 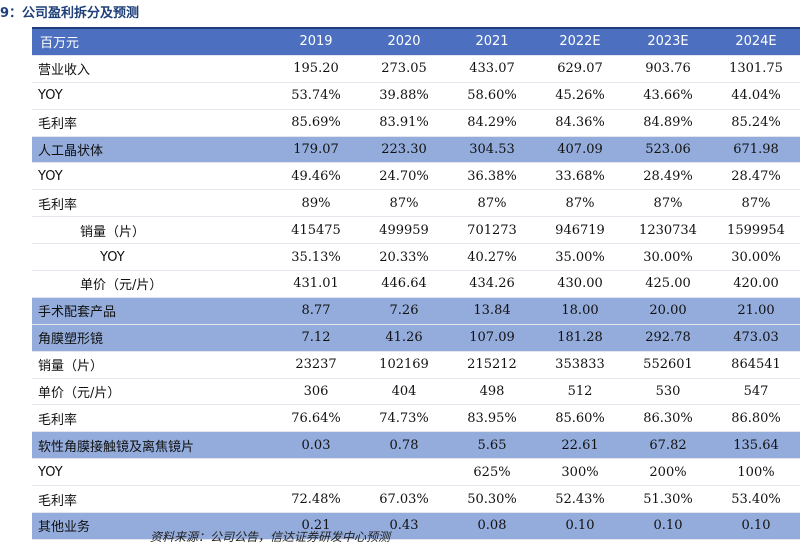 I want to click on table-cell: 404, so click(x=404, y=392).